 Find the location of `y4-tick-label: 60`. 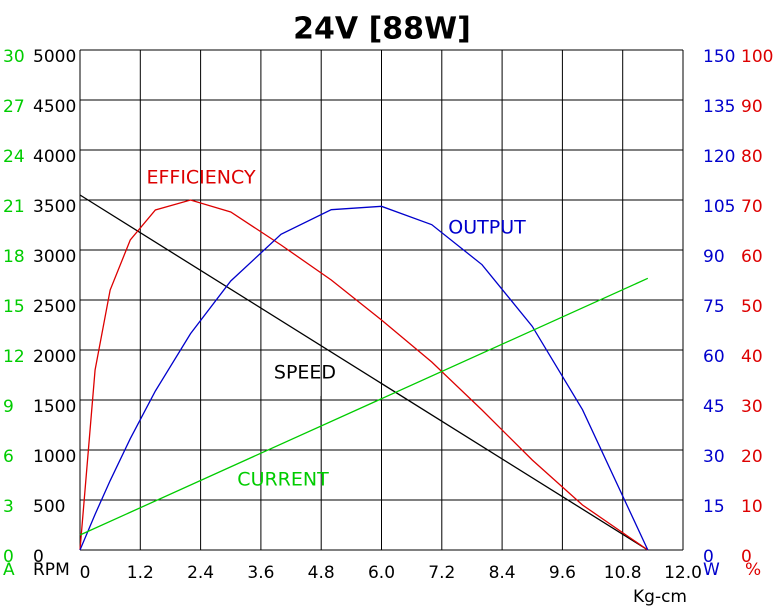

y4-tick-label: 60 is located at coordinates (752, 257).